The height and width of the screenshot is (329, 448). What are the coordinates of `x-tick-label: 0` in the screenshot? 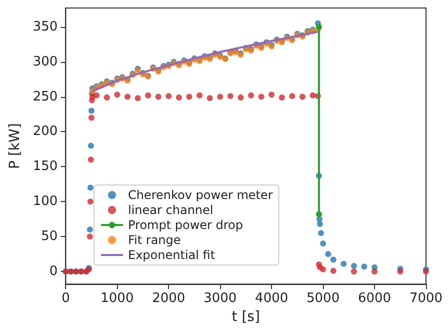 It's located at (66, 298).